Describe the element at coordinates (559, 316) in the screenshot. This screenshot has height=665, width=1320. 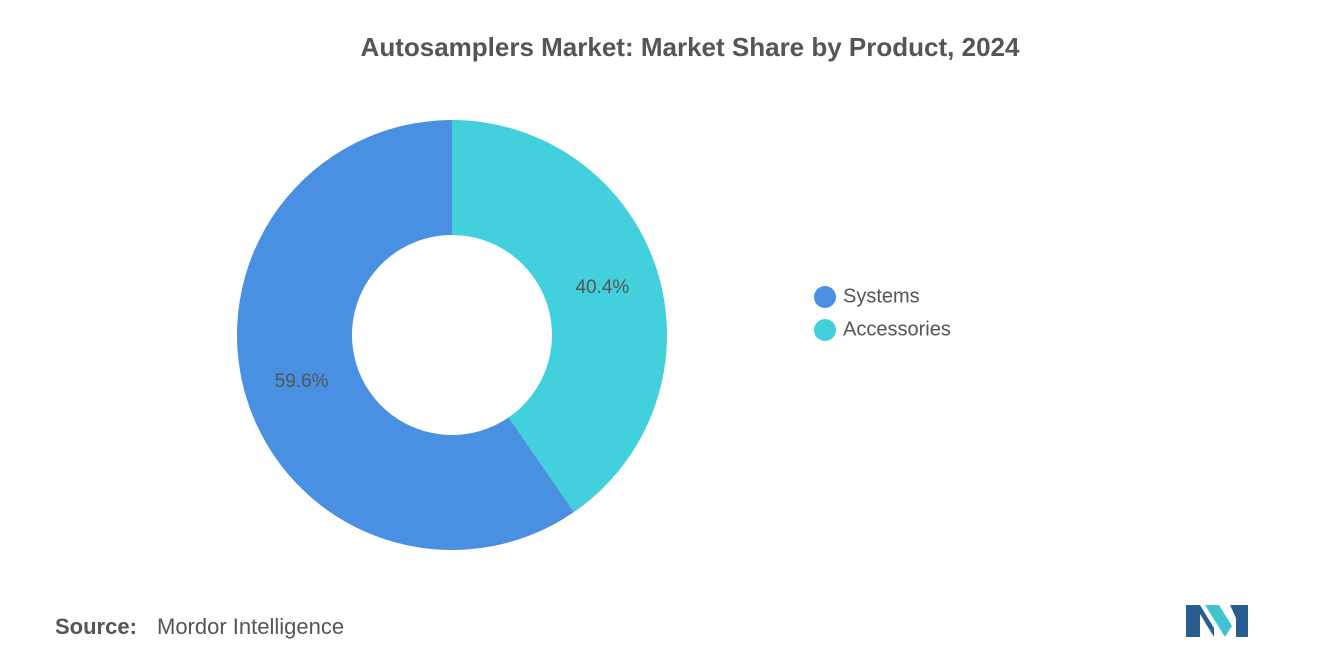
I see `slice` at that location.